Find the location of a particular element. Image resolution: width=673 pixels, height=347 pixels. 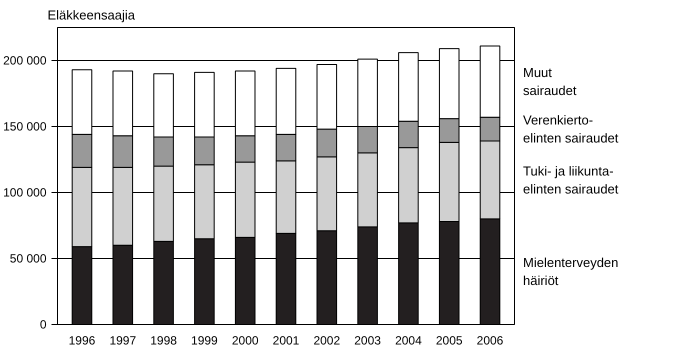

x-tick-label: 2001 is located at coordinates (286, 340).